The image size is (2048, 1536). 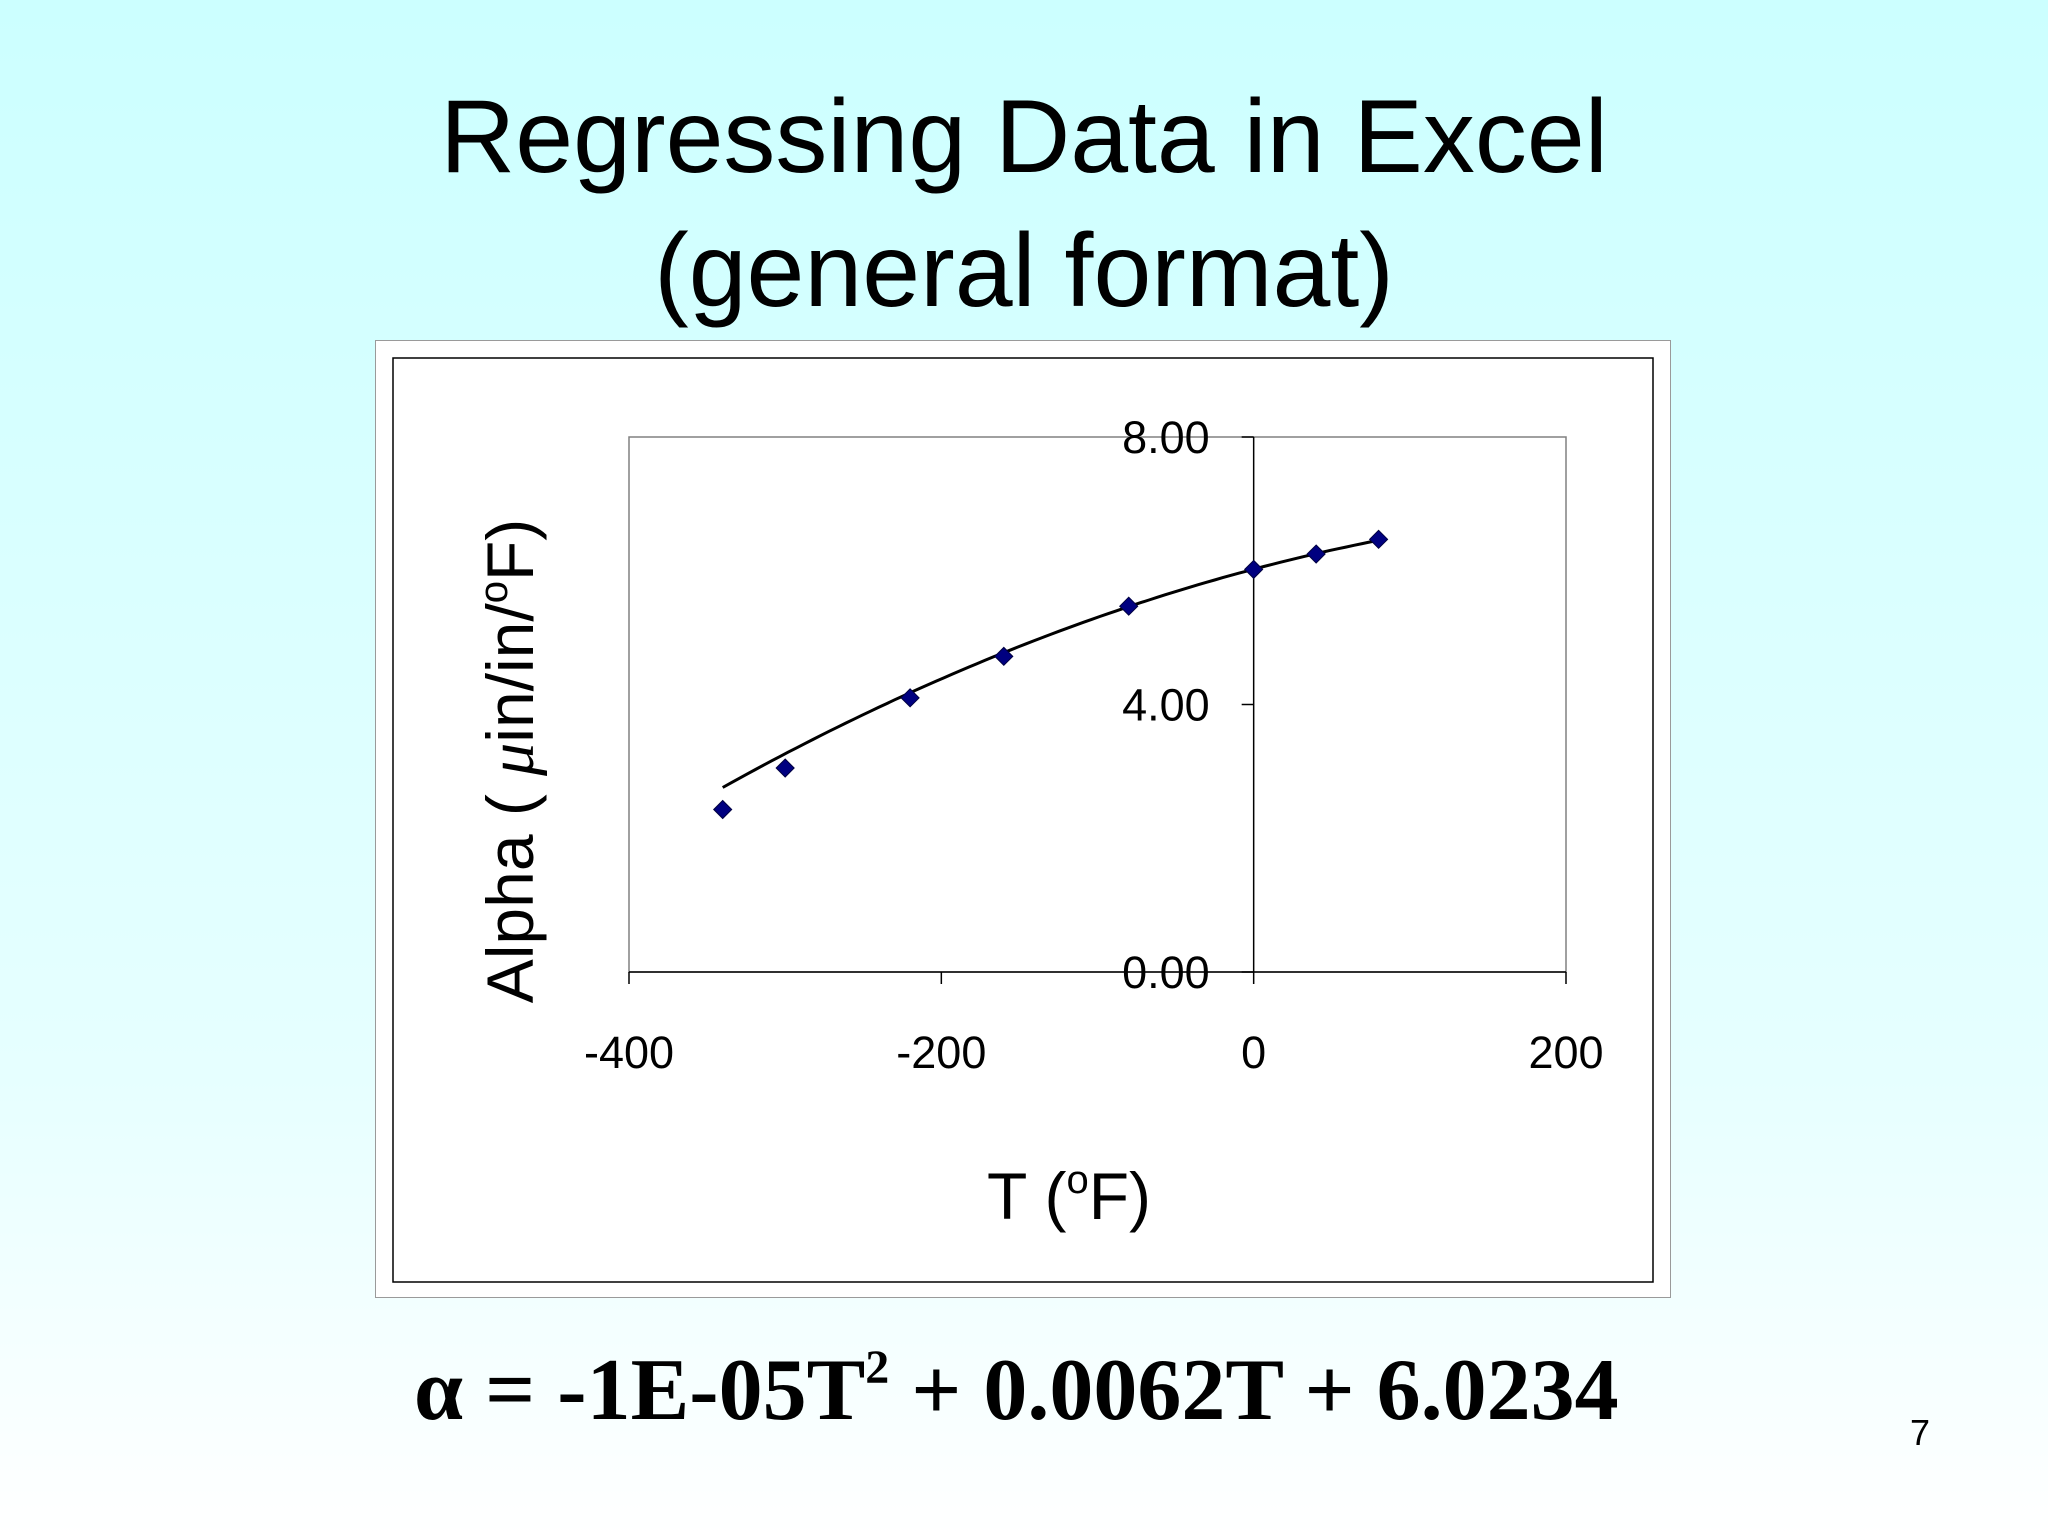 I want to click on x-tick-label: 200, so click(x=1565, y=1052).